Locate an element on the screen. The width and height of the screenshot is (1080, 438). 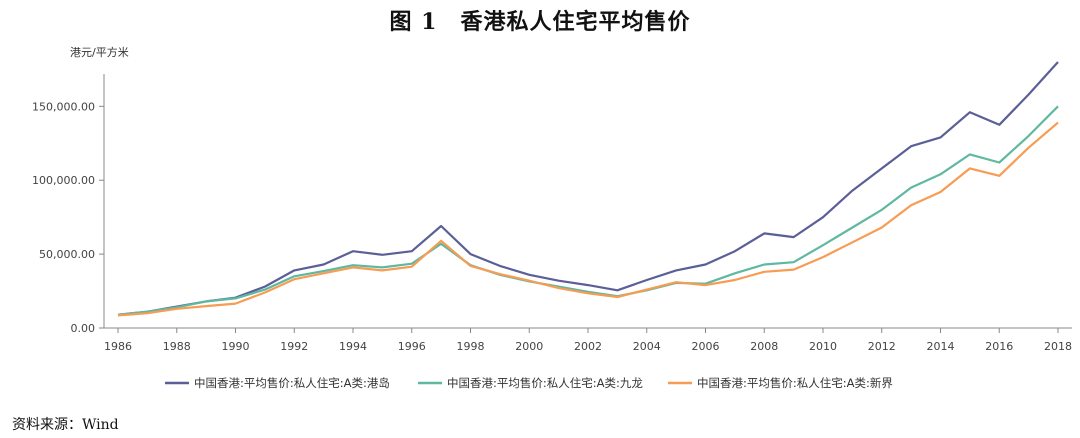
x-tick-label: 1986 is located at coordinates (118, 346).